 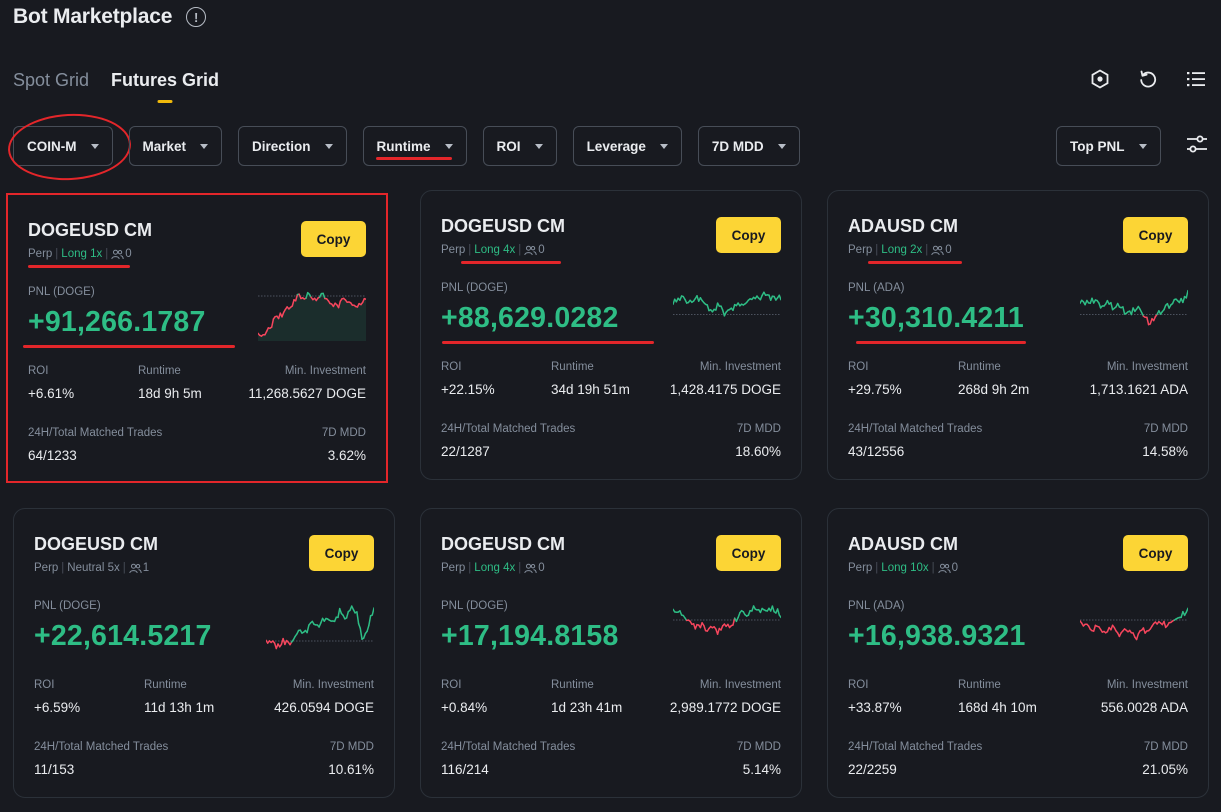 What do you see at coordinates (1144, 707) in the screenshot?
I see `min-investment-value: 556.0028 ADA` at bounding box center [1144, 707].